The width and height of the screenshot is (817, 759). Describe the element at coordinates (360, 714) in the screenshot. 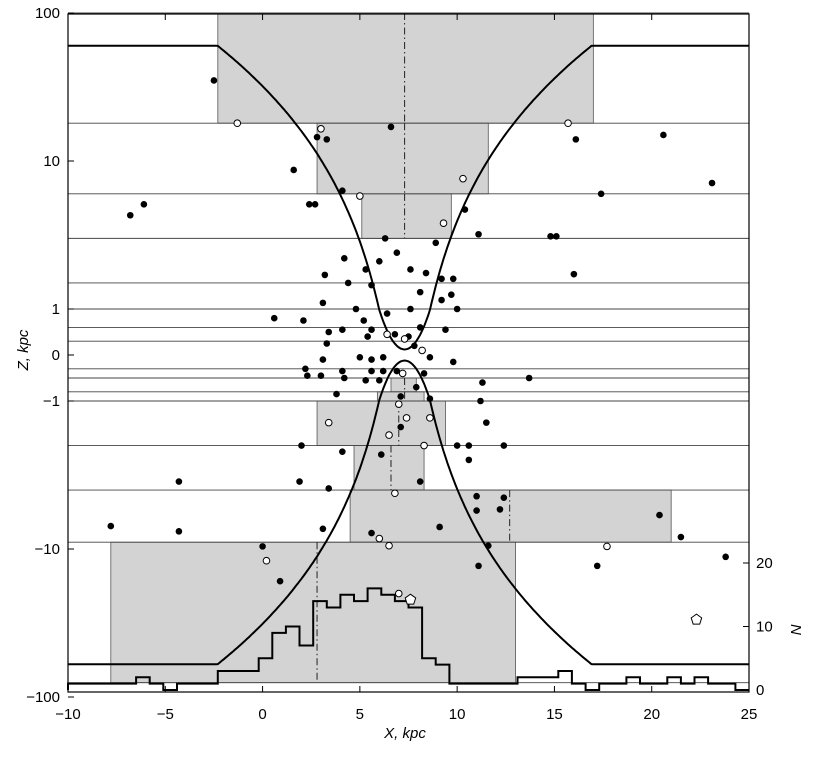

I see `x-tick-label: 5` at that location.